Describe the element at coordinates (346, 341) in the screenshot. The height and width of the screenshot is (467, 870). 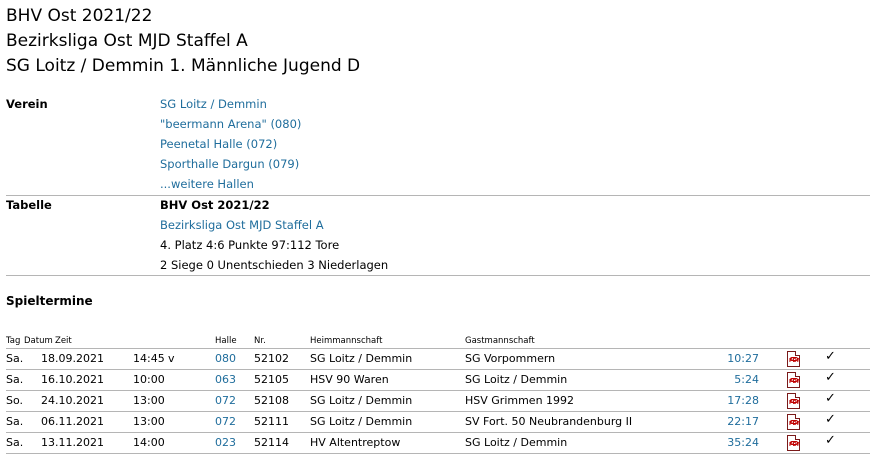
I see `header-heim: Heimmannschaft` at that location.